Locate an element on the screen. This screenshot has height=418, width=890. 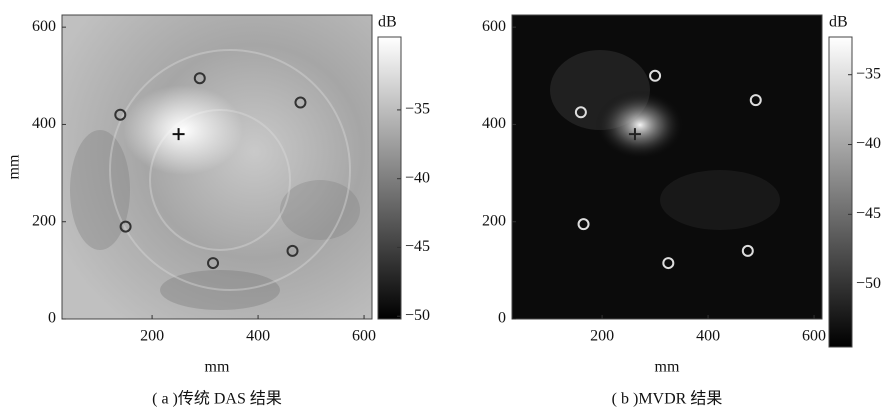
caption: ( a )传统 DAS 结果 is located at coordinates (217, 399).